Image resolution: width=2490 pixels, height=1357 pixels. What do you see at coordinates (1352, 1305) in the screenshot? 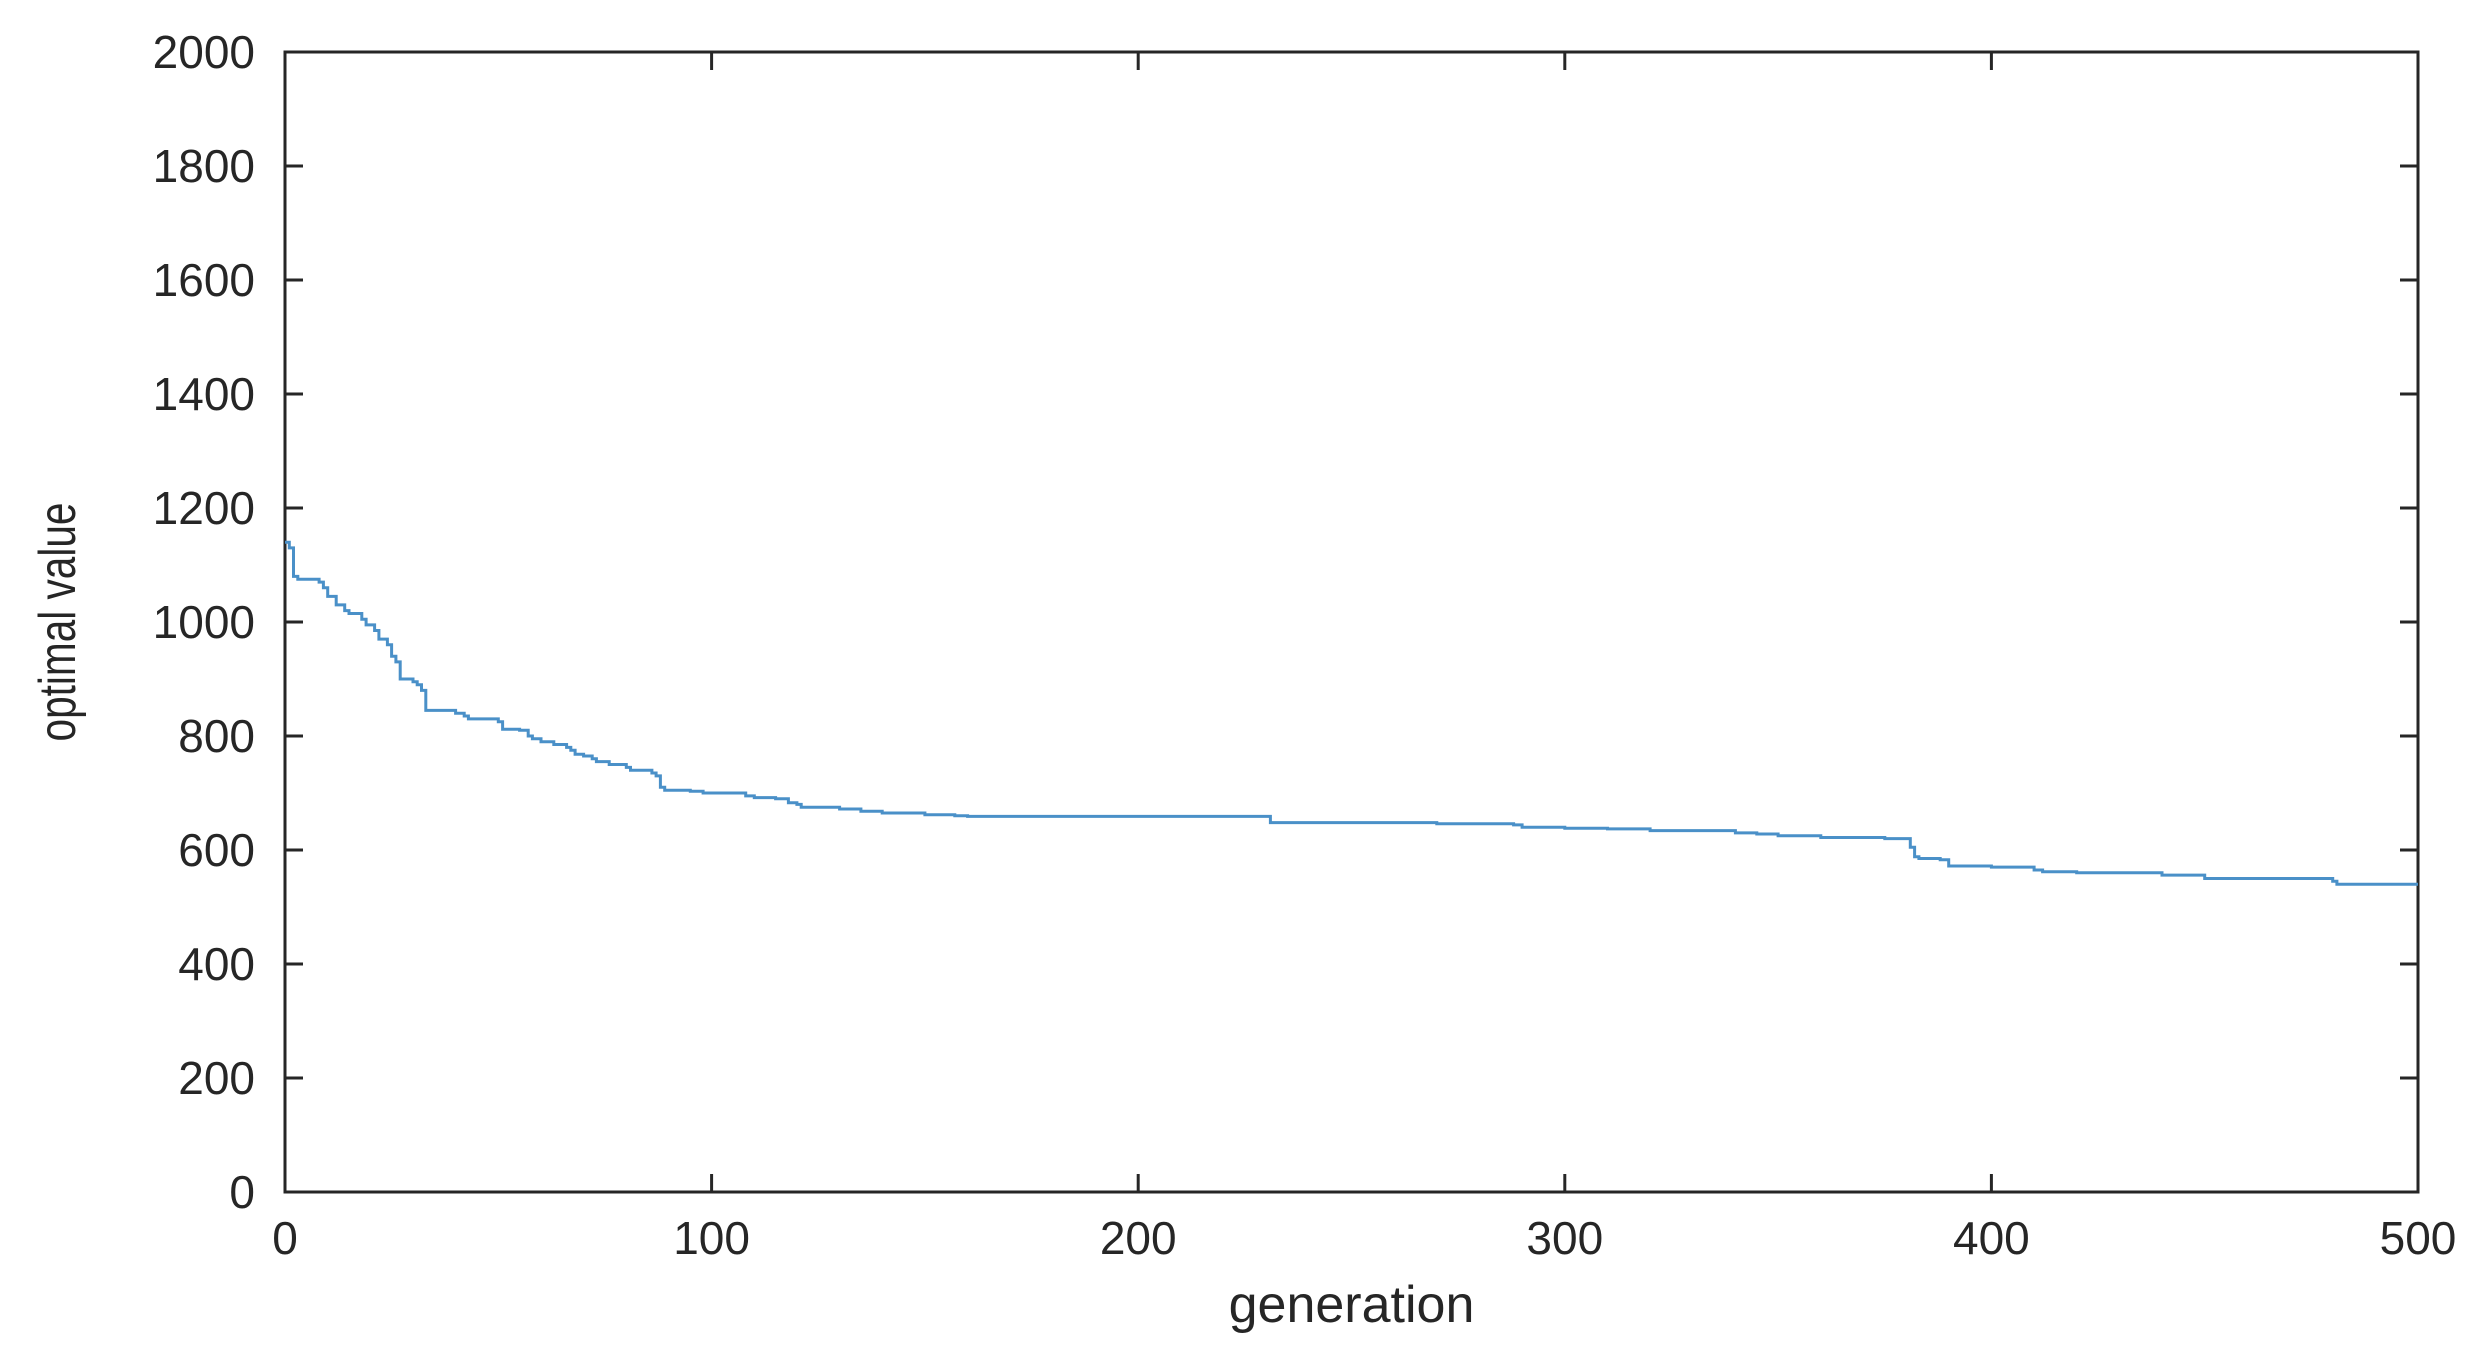
I see `x-axis-label: generation` at bounding box center [1352, 1305].